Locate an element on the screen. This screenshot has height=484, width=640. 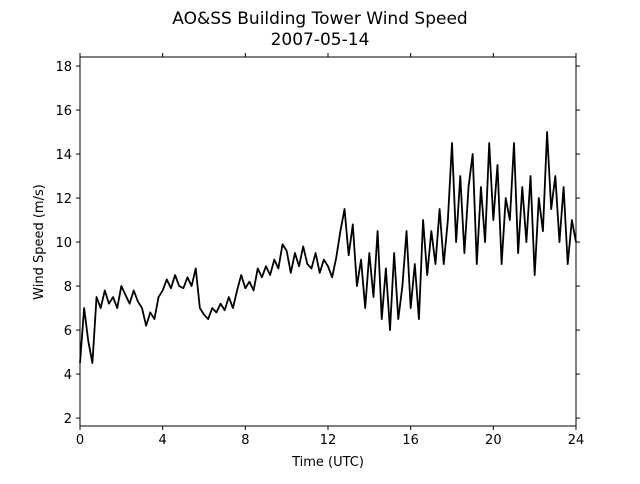
y-tick-label: 18 is located at coordinates (63, 67).